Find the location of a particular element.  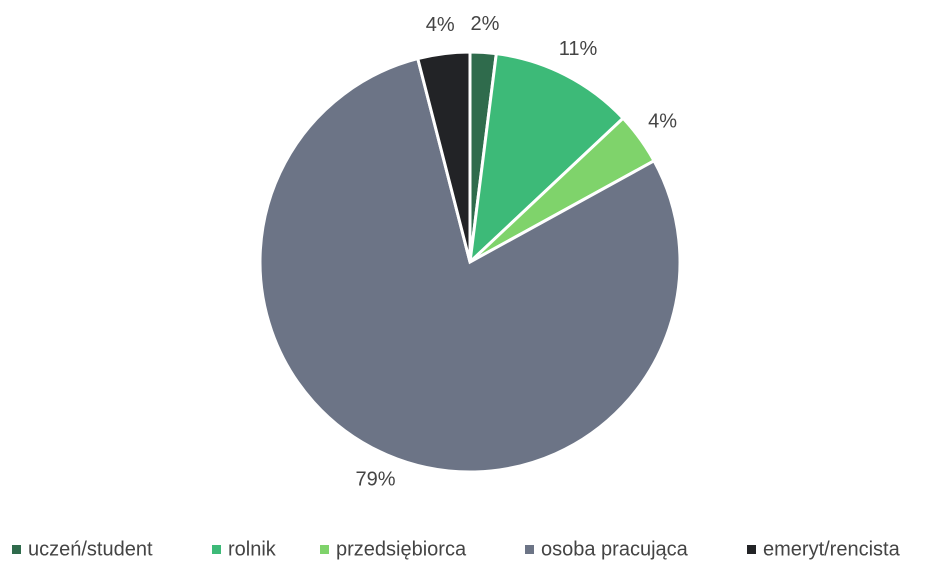

legend-label: przedsiębiorca is located at coordinates (401, 549).